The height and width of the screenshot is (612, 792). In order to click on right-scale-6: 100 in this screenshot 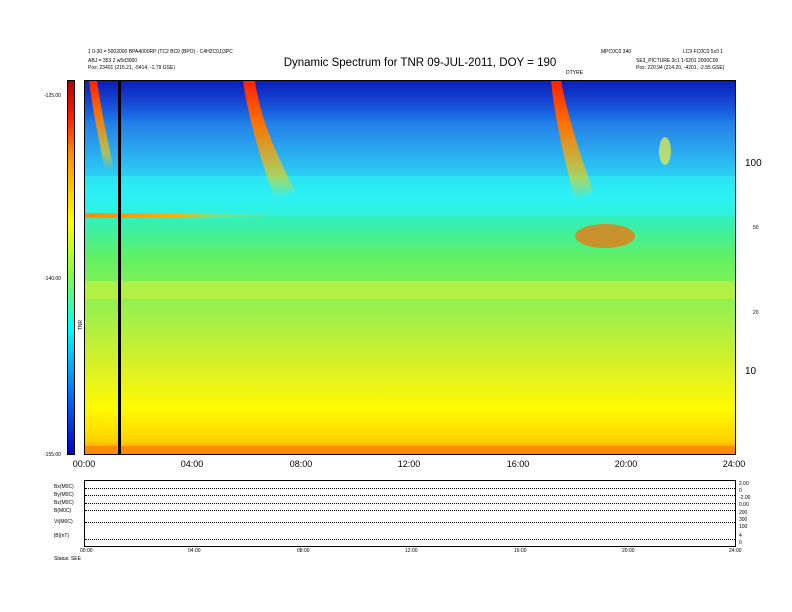, I will do `click(743, 527)`.